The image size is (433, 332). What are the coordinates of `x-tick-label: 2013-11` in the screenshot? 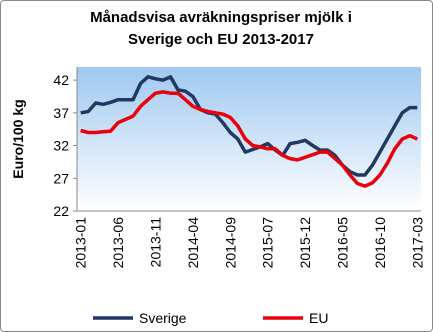 It's located at (156, 242).